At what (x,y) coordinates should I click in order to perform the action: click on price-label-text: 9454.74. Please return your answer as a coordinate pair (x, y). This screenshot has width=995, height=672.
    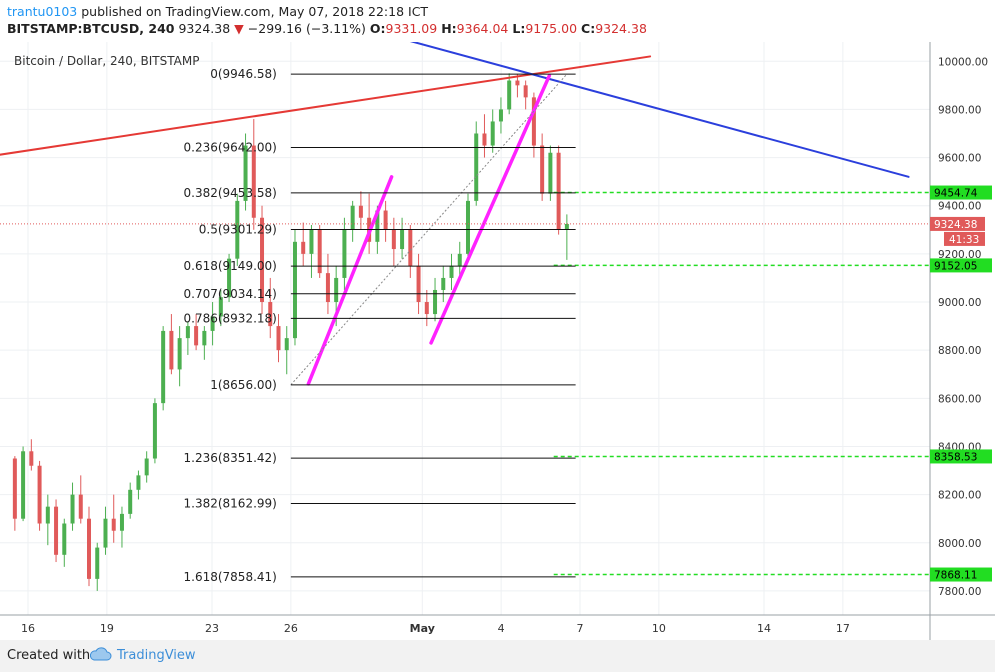
    Looking at the image, I should click on (956, 194).